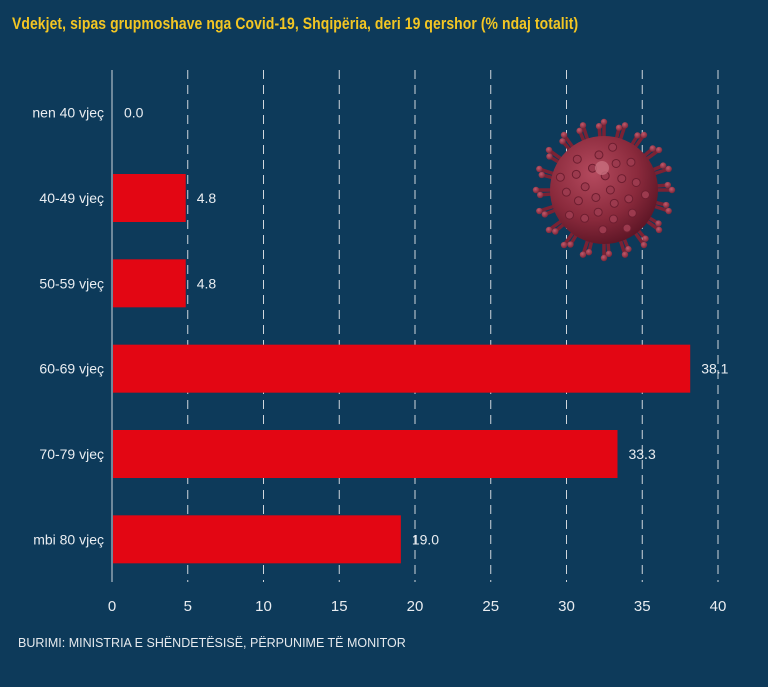  What do you see at coordinates (71, 369) in the screenshot?
I see `category-label: 60-69 vjeç` at bounding box center [71, 369].